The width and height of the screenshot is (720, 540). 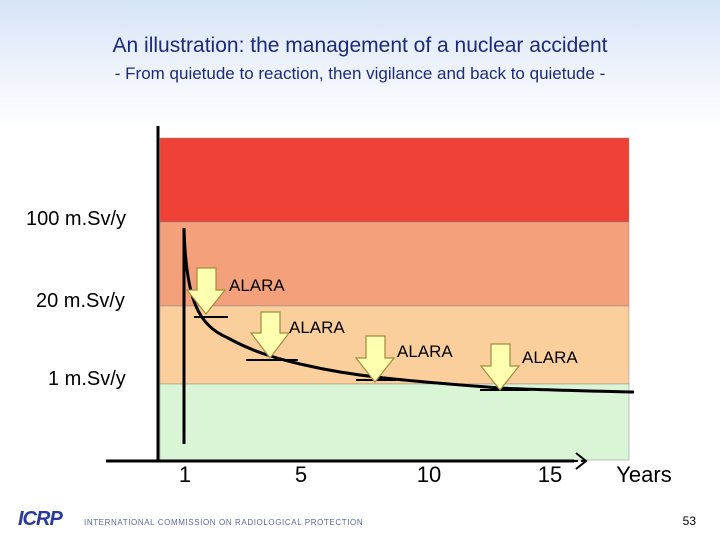 I want to click on alara-arrow-1-icon, so click(x=206, y=291).